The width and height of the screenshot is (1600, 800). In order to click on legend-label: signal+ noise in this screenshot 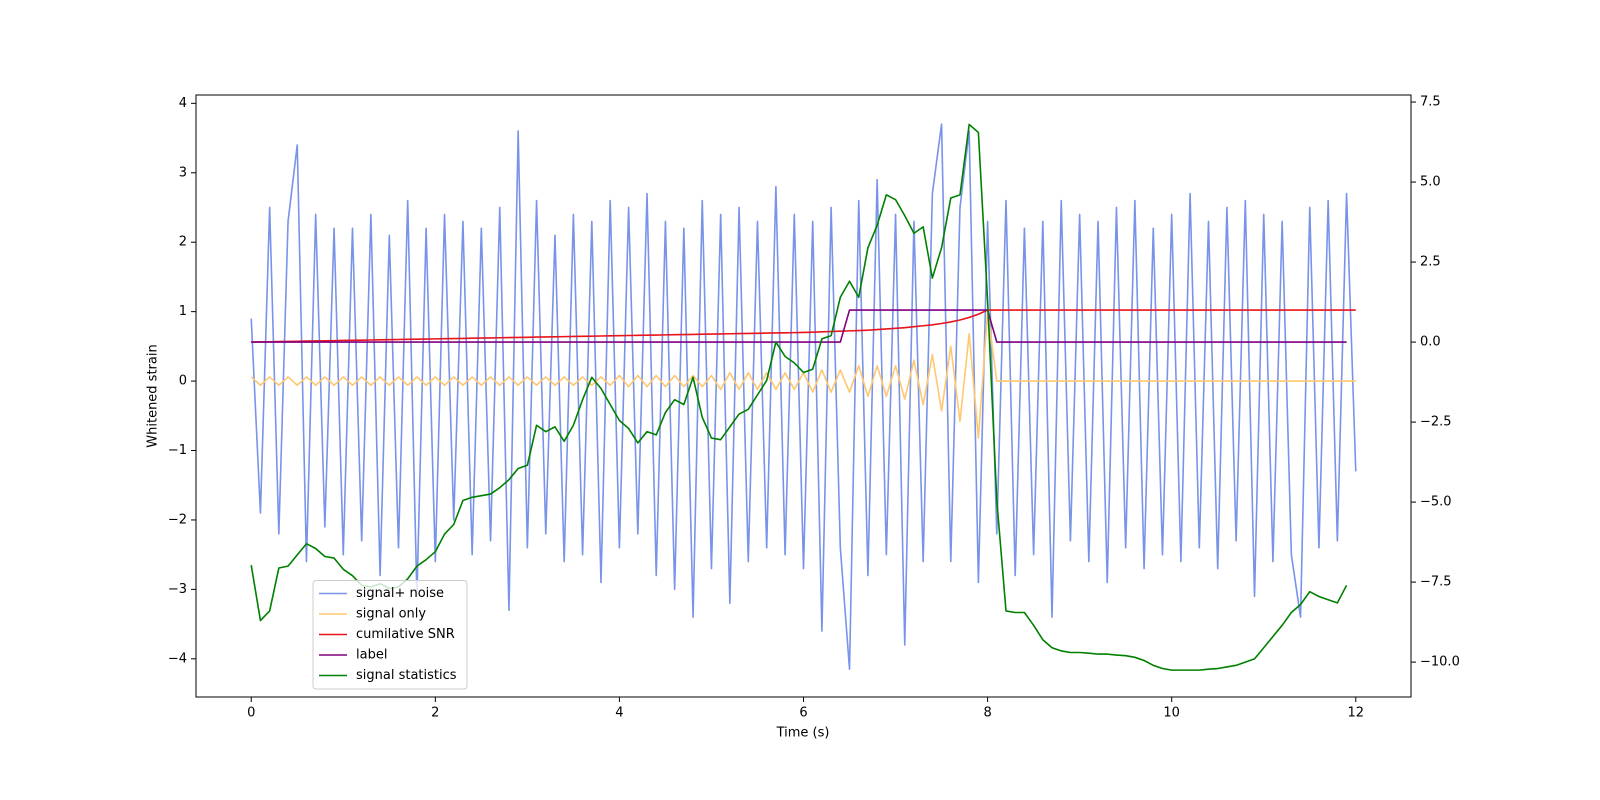, I will do `click(400, 593)`.